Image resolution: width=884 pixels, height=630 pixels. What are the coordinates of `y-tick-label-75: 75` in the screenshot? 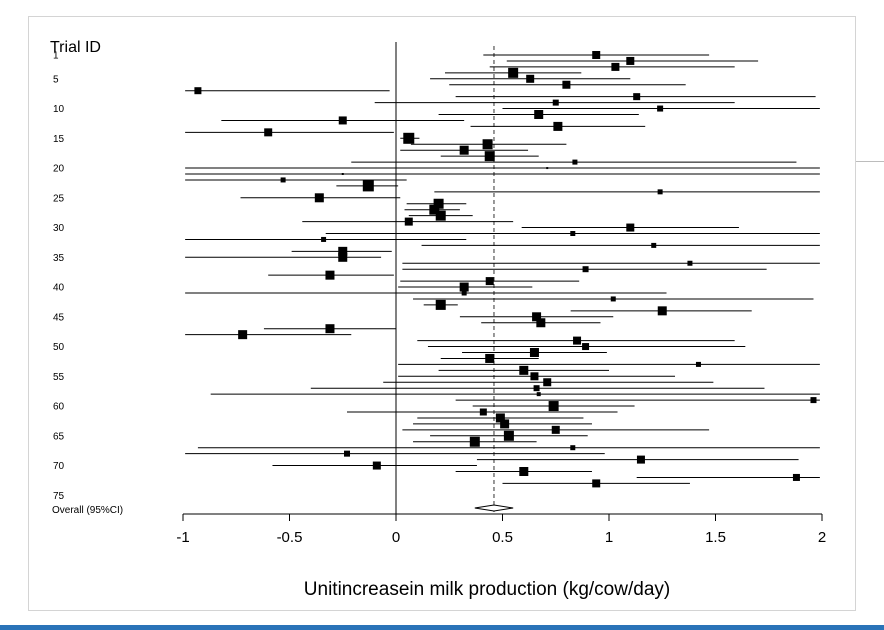 It's located at (59, 496).